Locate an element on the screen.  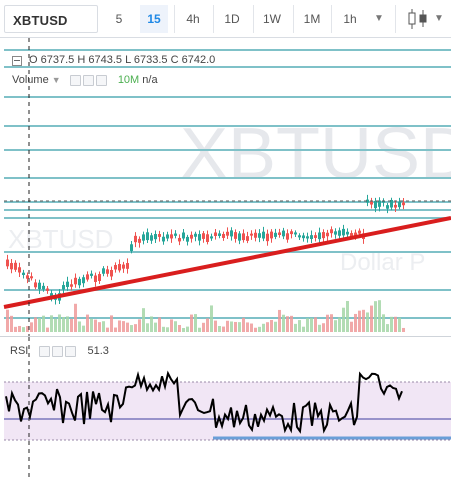
symbol-watermark-sub: XBTUSD is located at coordinates (60, 239).